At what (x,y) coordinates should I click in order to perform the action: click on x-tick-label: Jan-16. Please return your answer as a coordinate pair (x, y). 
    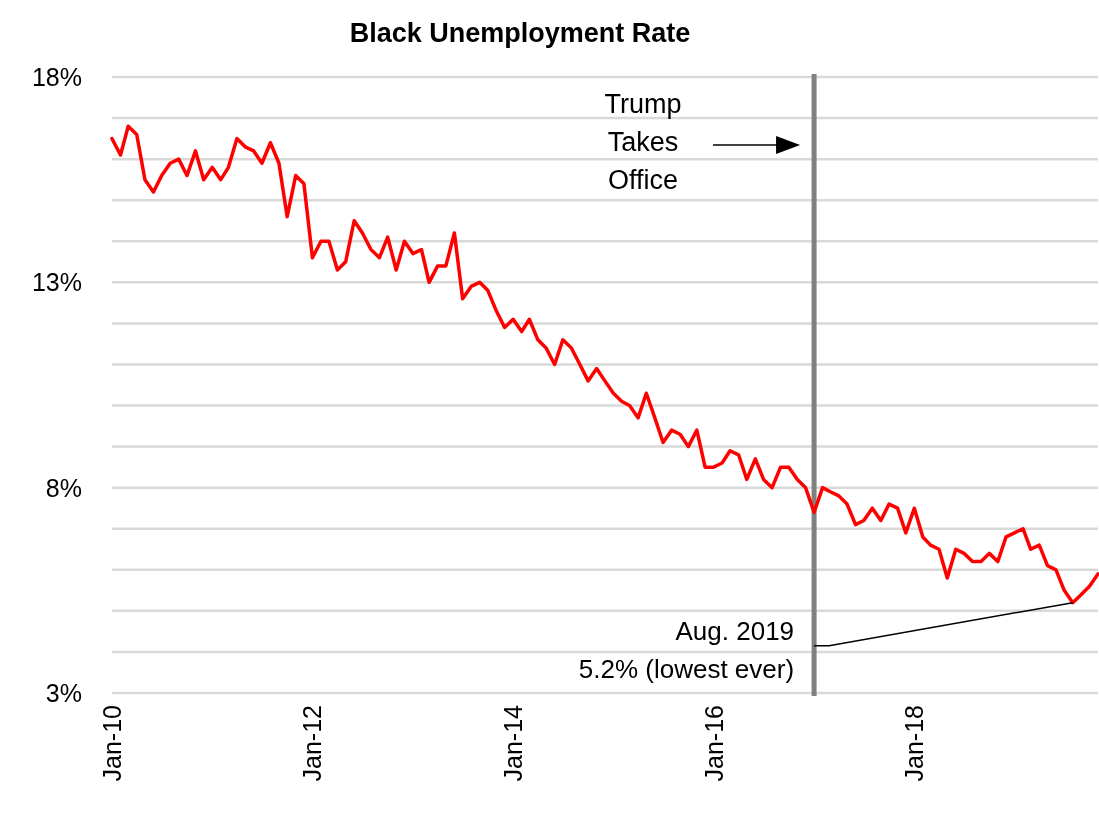
    Looking at the image, I should click on (713, 743).